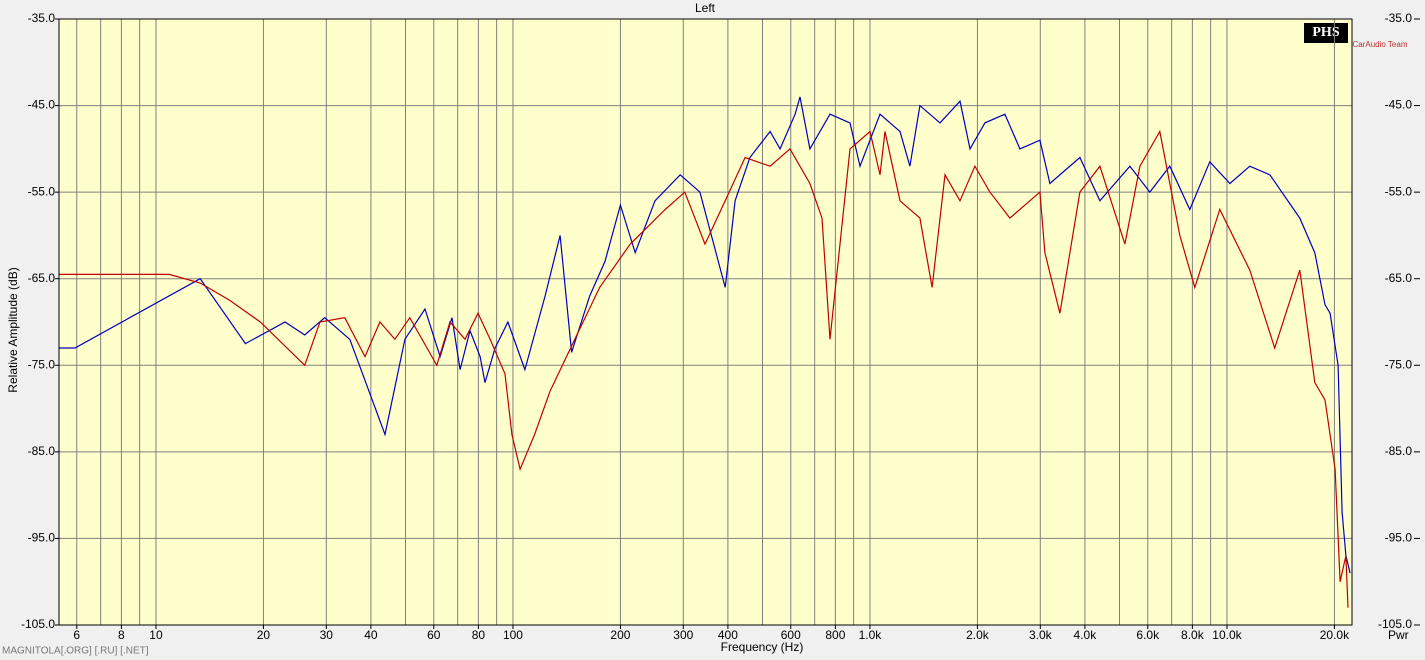  Describe the element at coordinates (978, 635) in the screenshot. I see `x-tick-label: 2.0k` at that location.